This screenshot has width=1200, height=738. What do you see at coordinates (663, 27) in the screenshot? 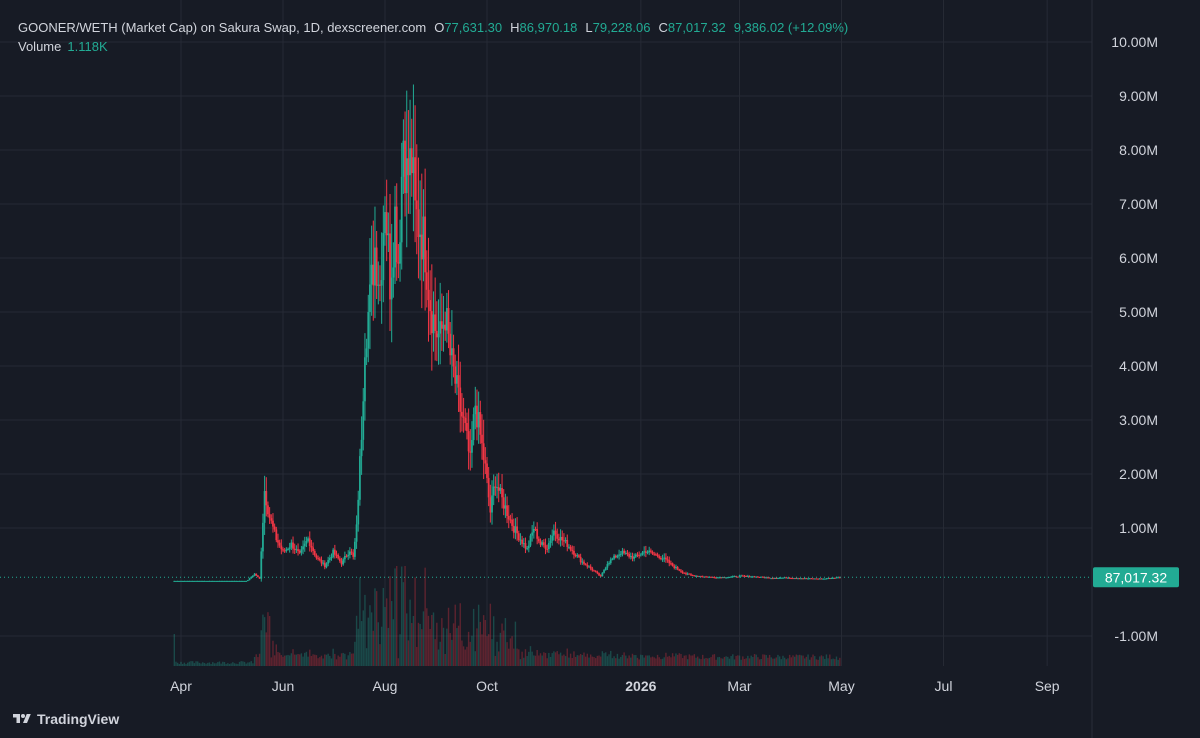
I see `close-key: C` at bounding box center [663, 27].